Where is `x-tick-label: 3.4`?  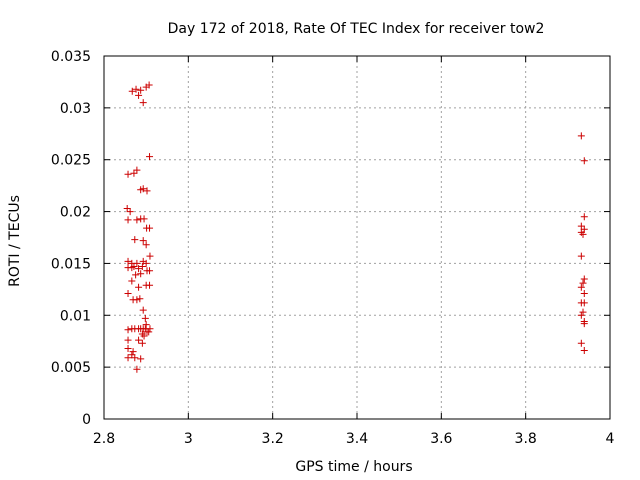
x-tick-label: 3.4 is located at coordinates (357, 439).